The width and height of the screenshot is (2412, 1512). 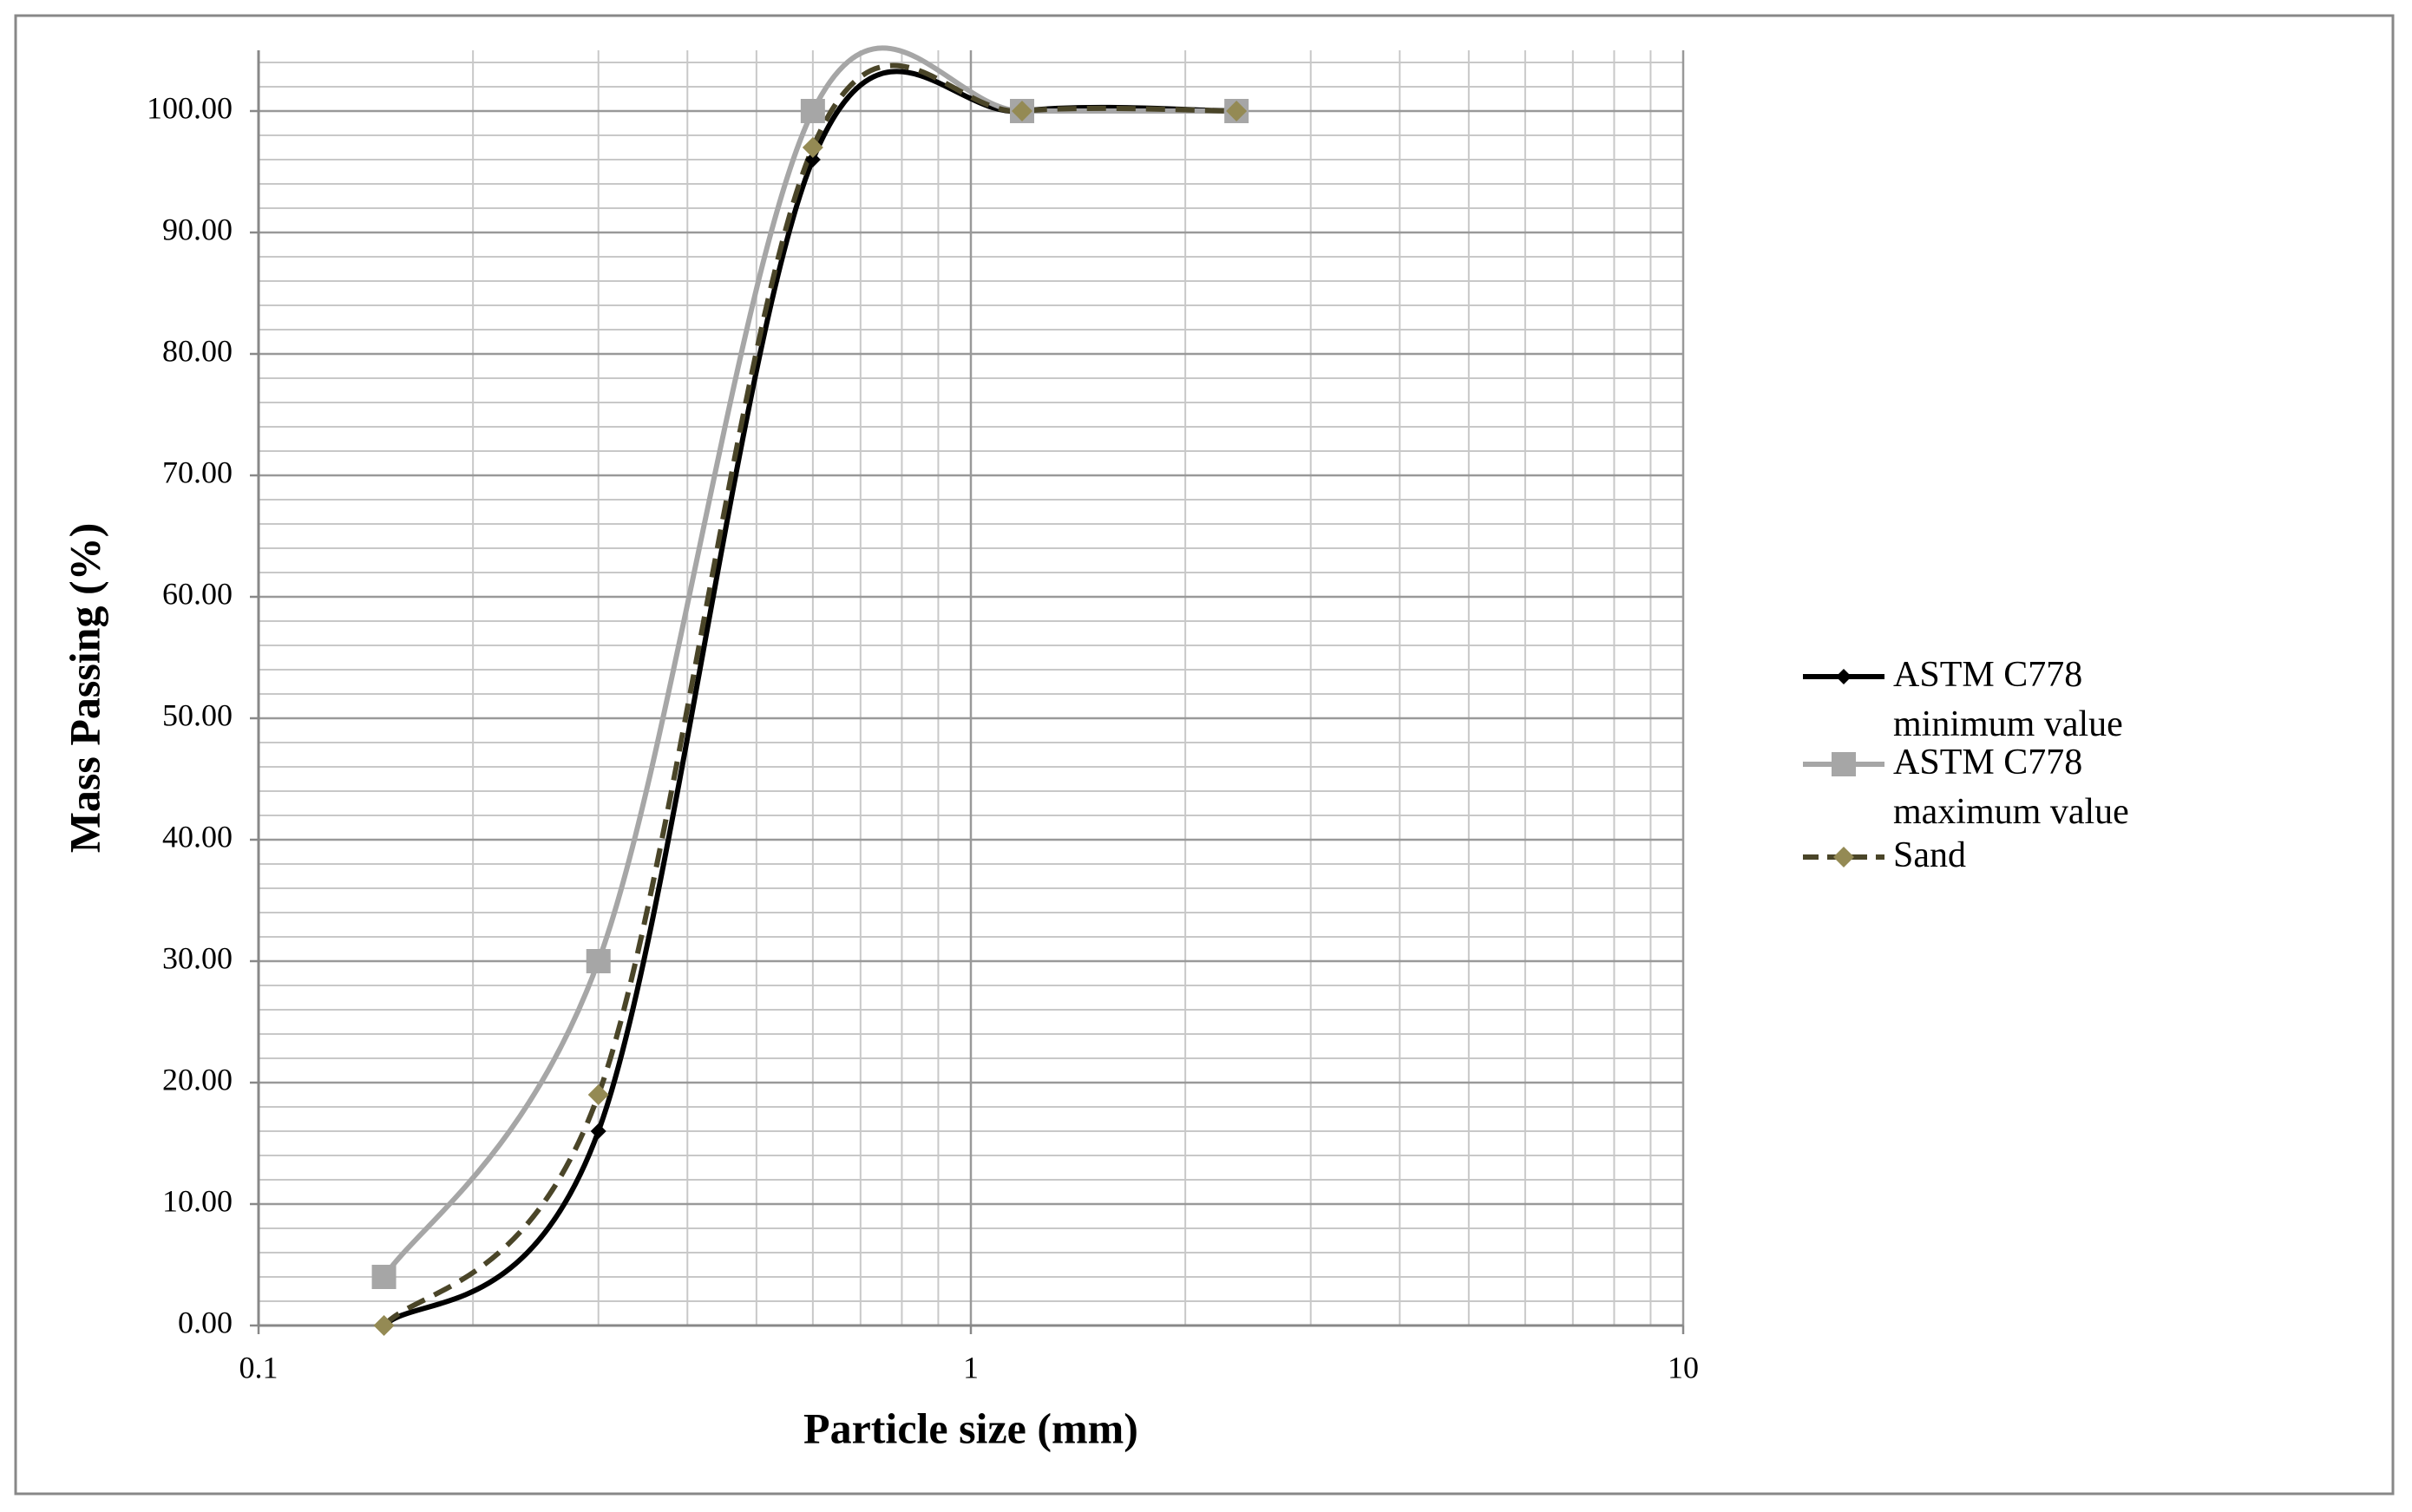 I want to click on y-tick-label: 20.00, so click(x=197, y=1079).